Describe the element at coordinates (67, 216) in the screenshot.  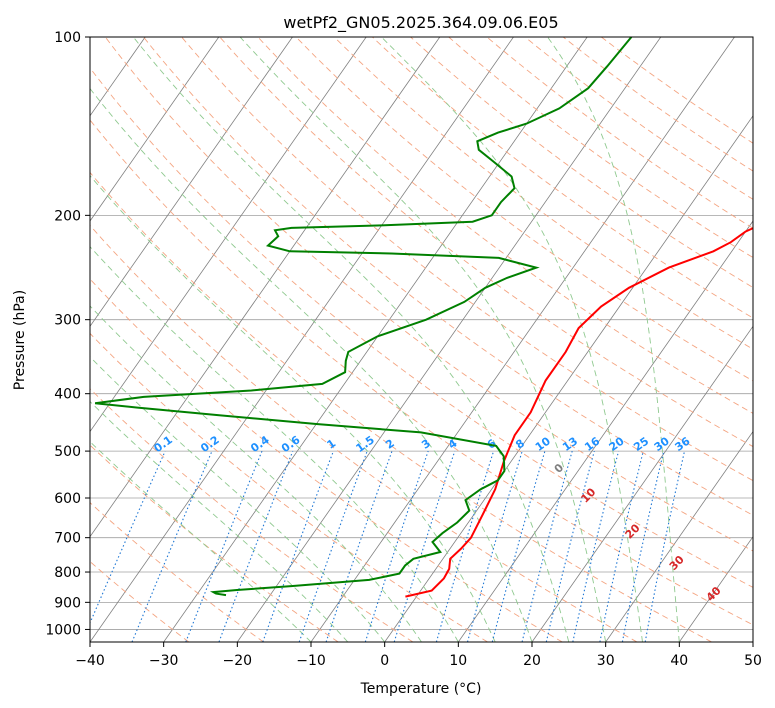
I see `y-tick-label: 200` at that location.